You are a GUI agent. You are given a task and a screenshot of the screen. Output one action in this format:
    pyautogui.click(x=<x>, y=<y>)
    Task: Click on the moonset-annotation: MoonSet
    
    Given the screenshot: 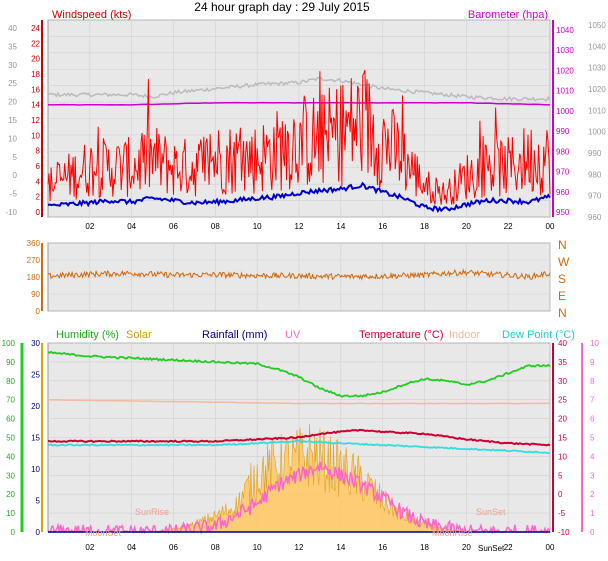 What is the action you would take?
    pyautogui.click(x=103, y=533)
    